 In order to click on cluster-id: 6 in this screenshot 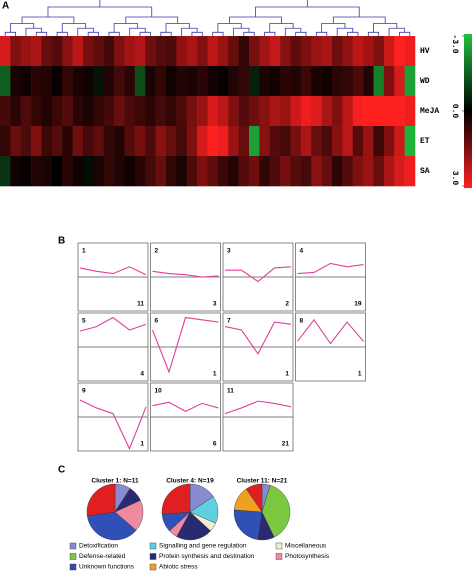, I will do `click(157, 321)`.